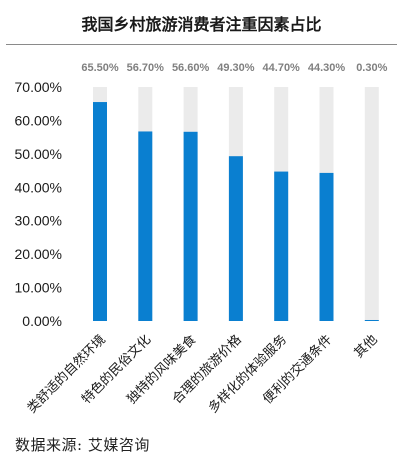  Describe the element at coordinates (146, 68) in the screenshot. I see `data-label: 56.70%` at that location.